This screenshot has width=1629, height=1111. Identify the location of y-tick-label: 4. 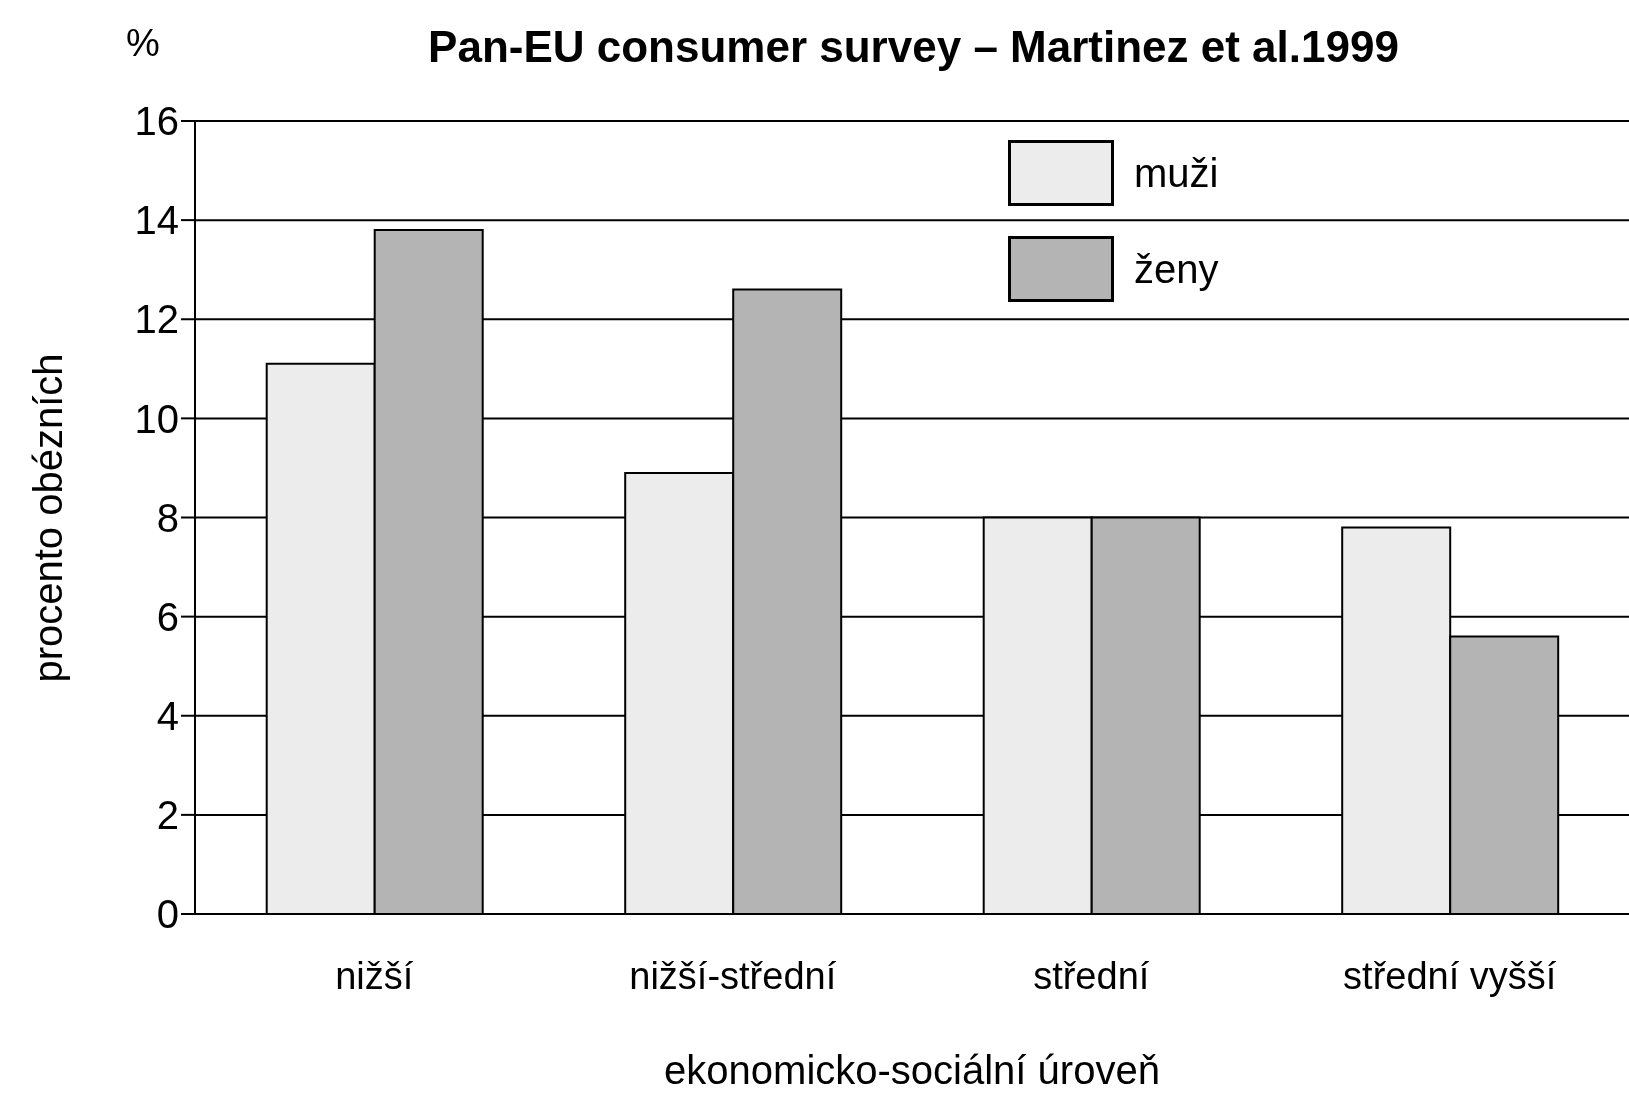
(167, 715).